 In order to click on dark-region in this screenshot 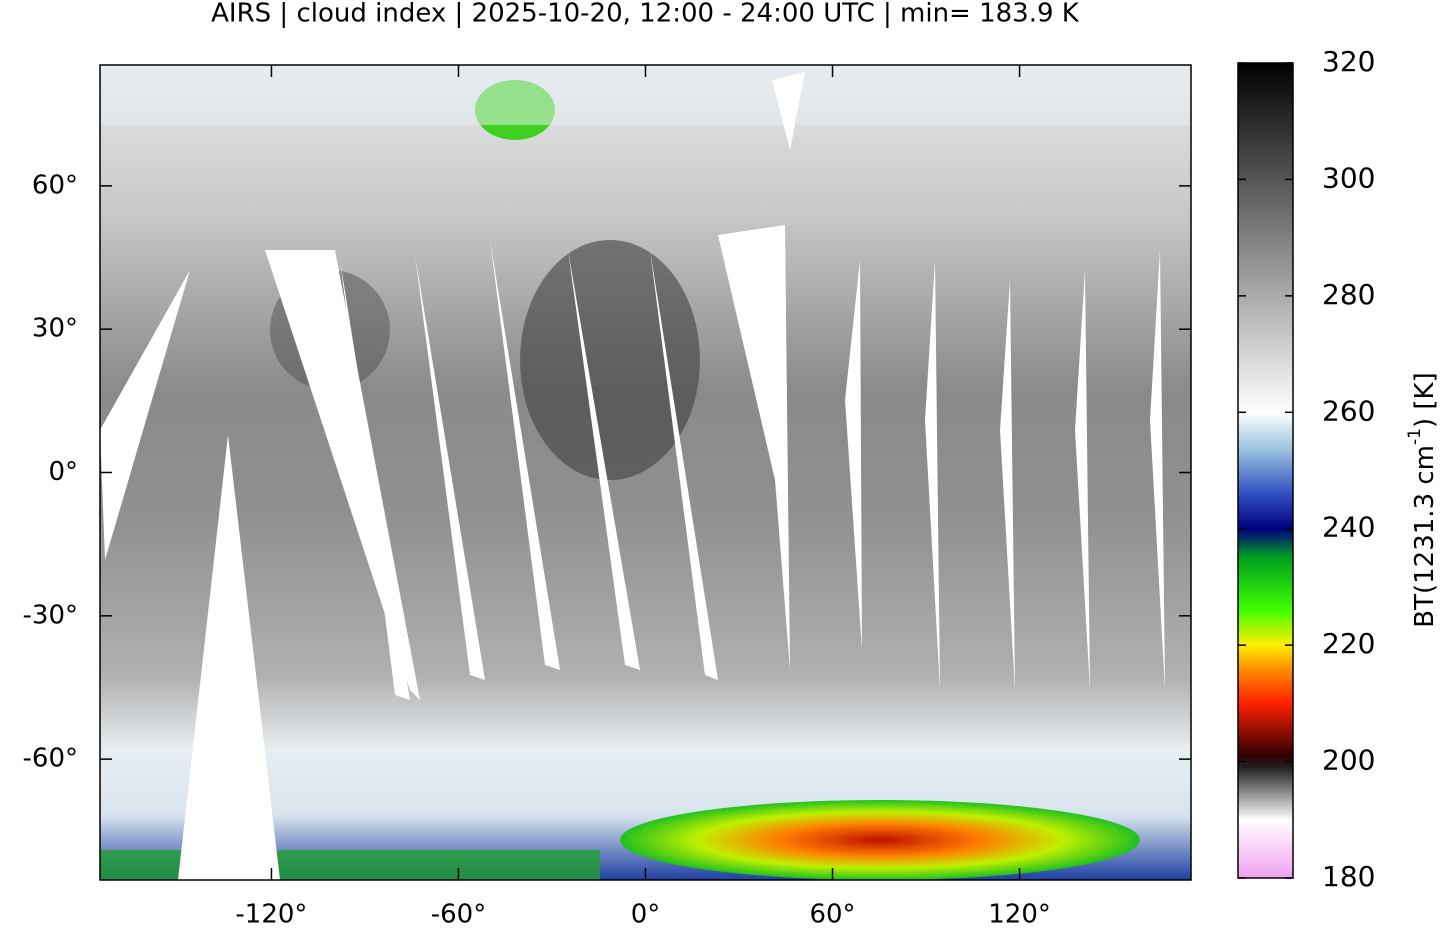, I will do `click(610, 360)`.